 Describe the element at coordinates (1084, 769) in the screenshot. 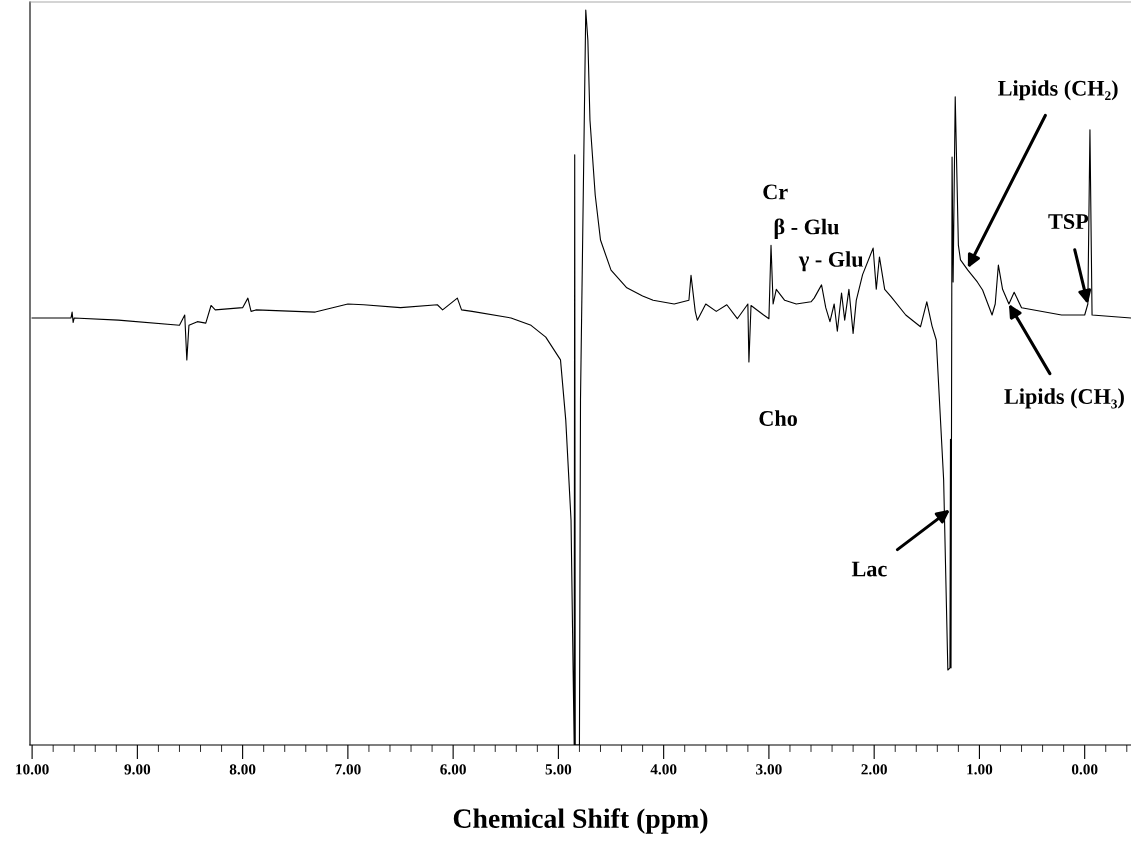

I see `x-tick-label: 0.00` at that location.